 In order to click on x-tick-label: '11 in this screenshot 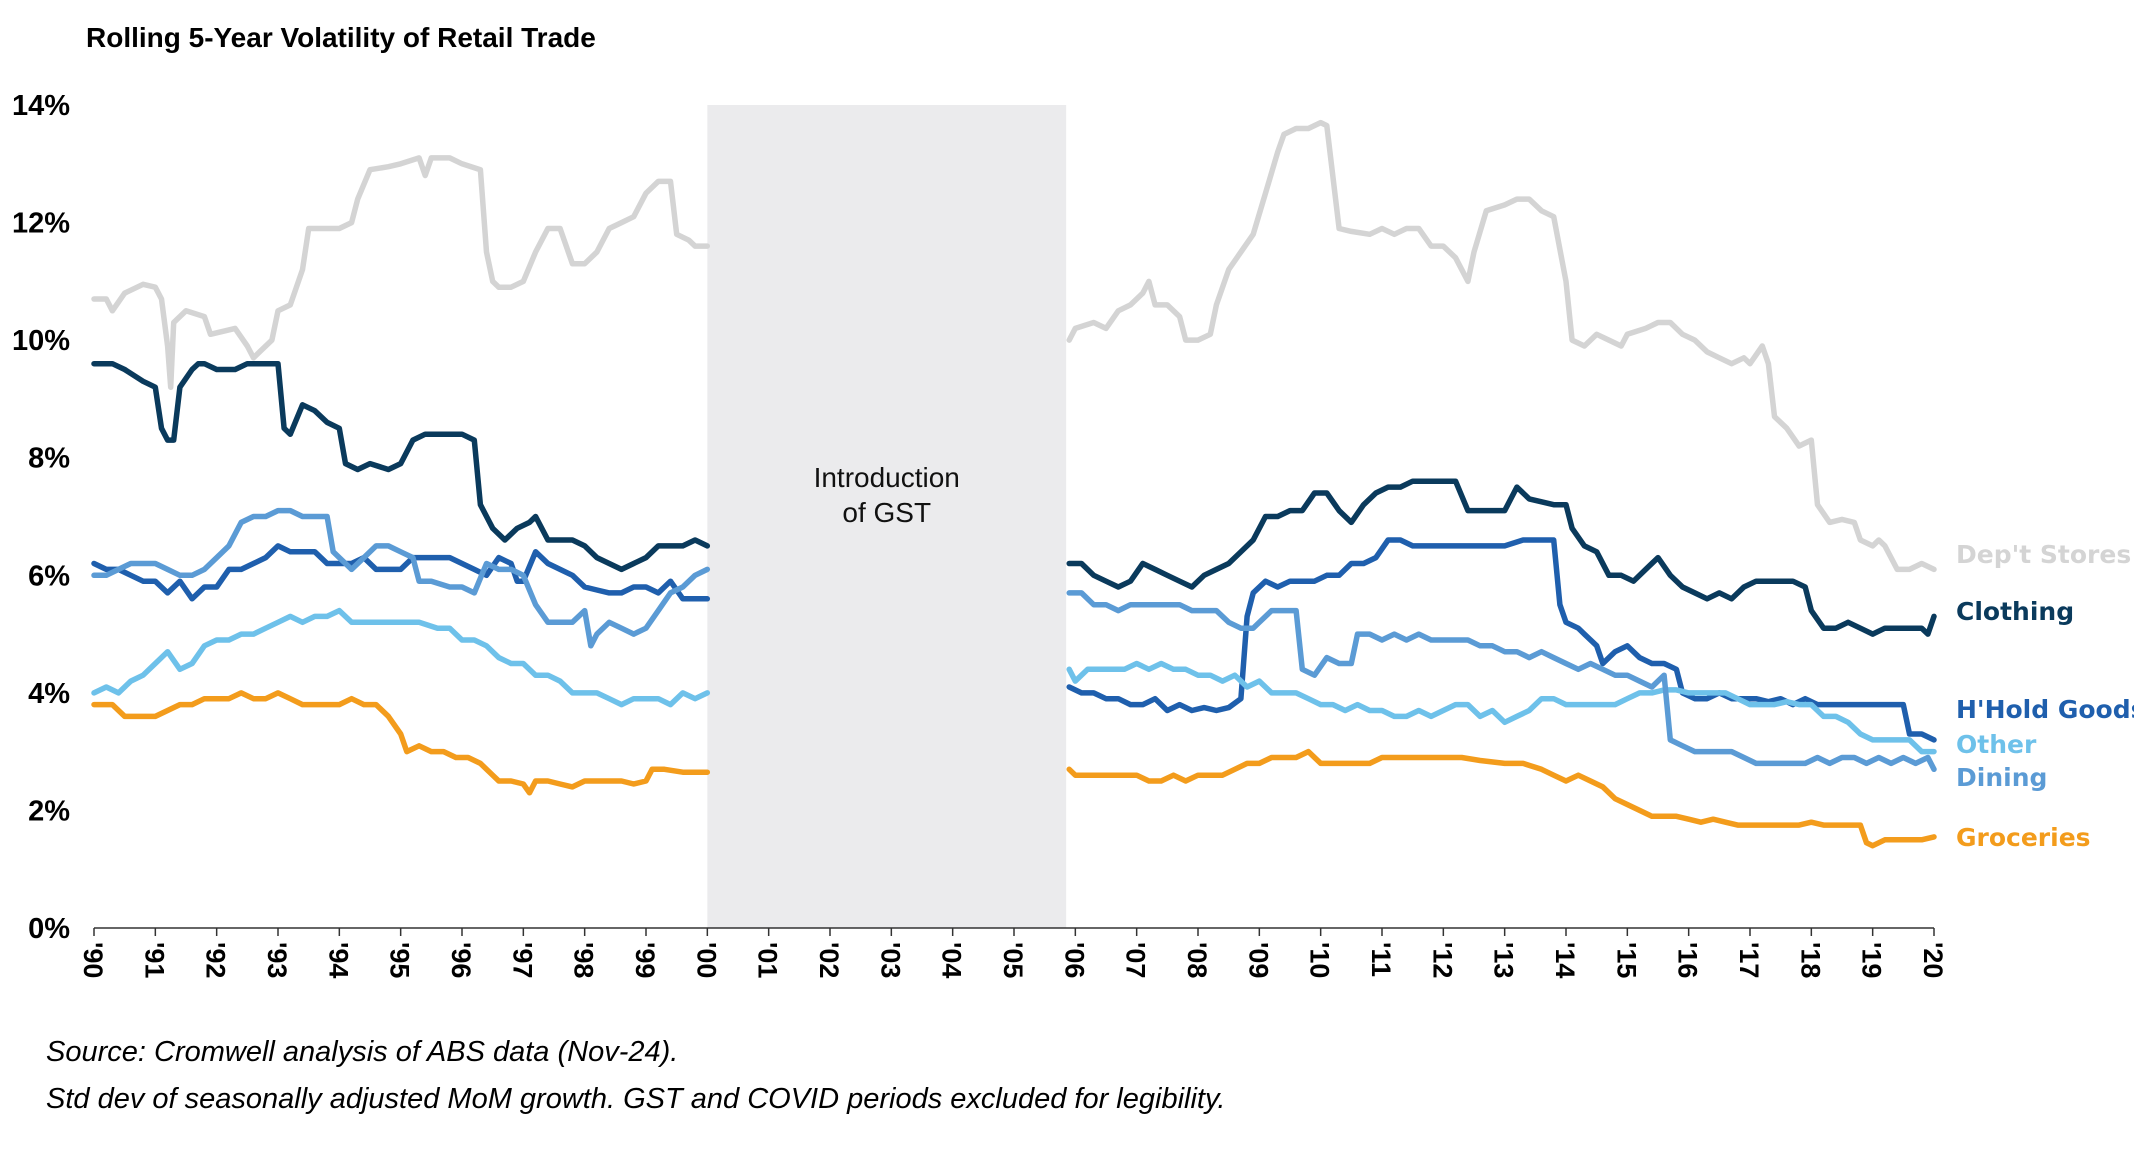, I will do `click(1381, 959)`.